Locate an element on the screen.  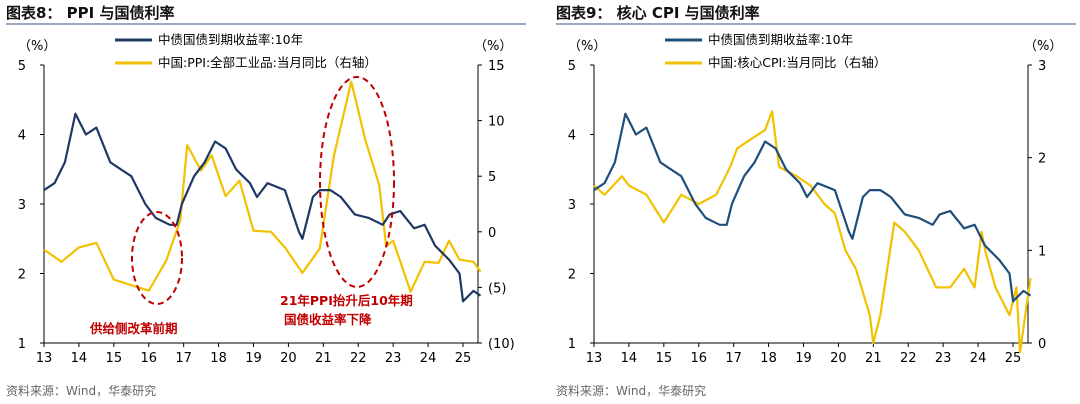
legend-label: 中国:核心CPI:当月同比（右轴） is located at coordinates (797, 62).